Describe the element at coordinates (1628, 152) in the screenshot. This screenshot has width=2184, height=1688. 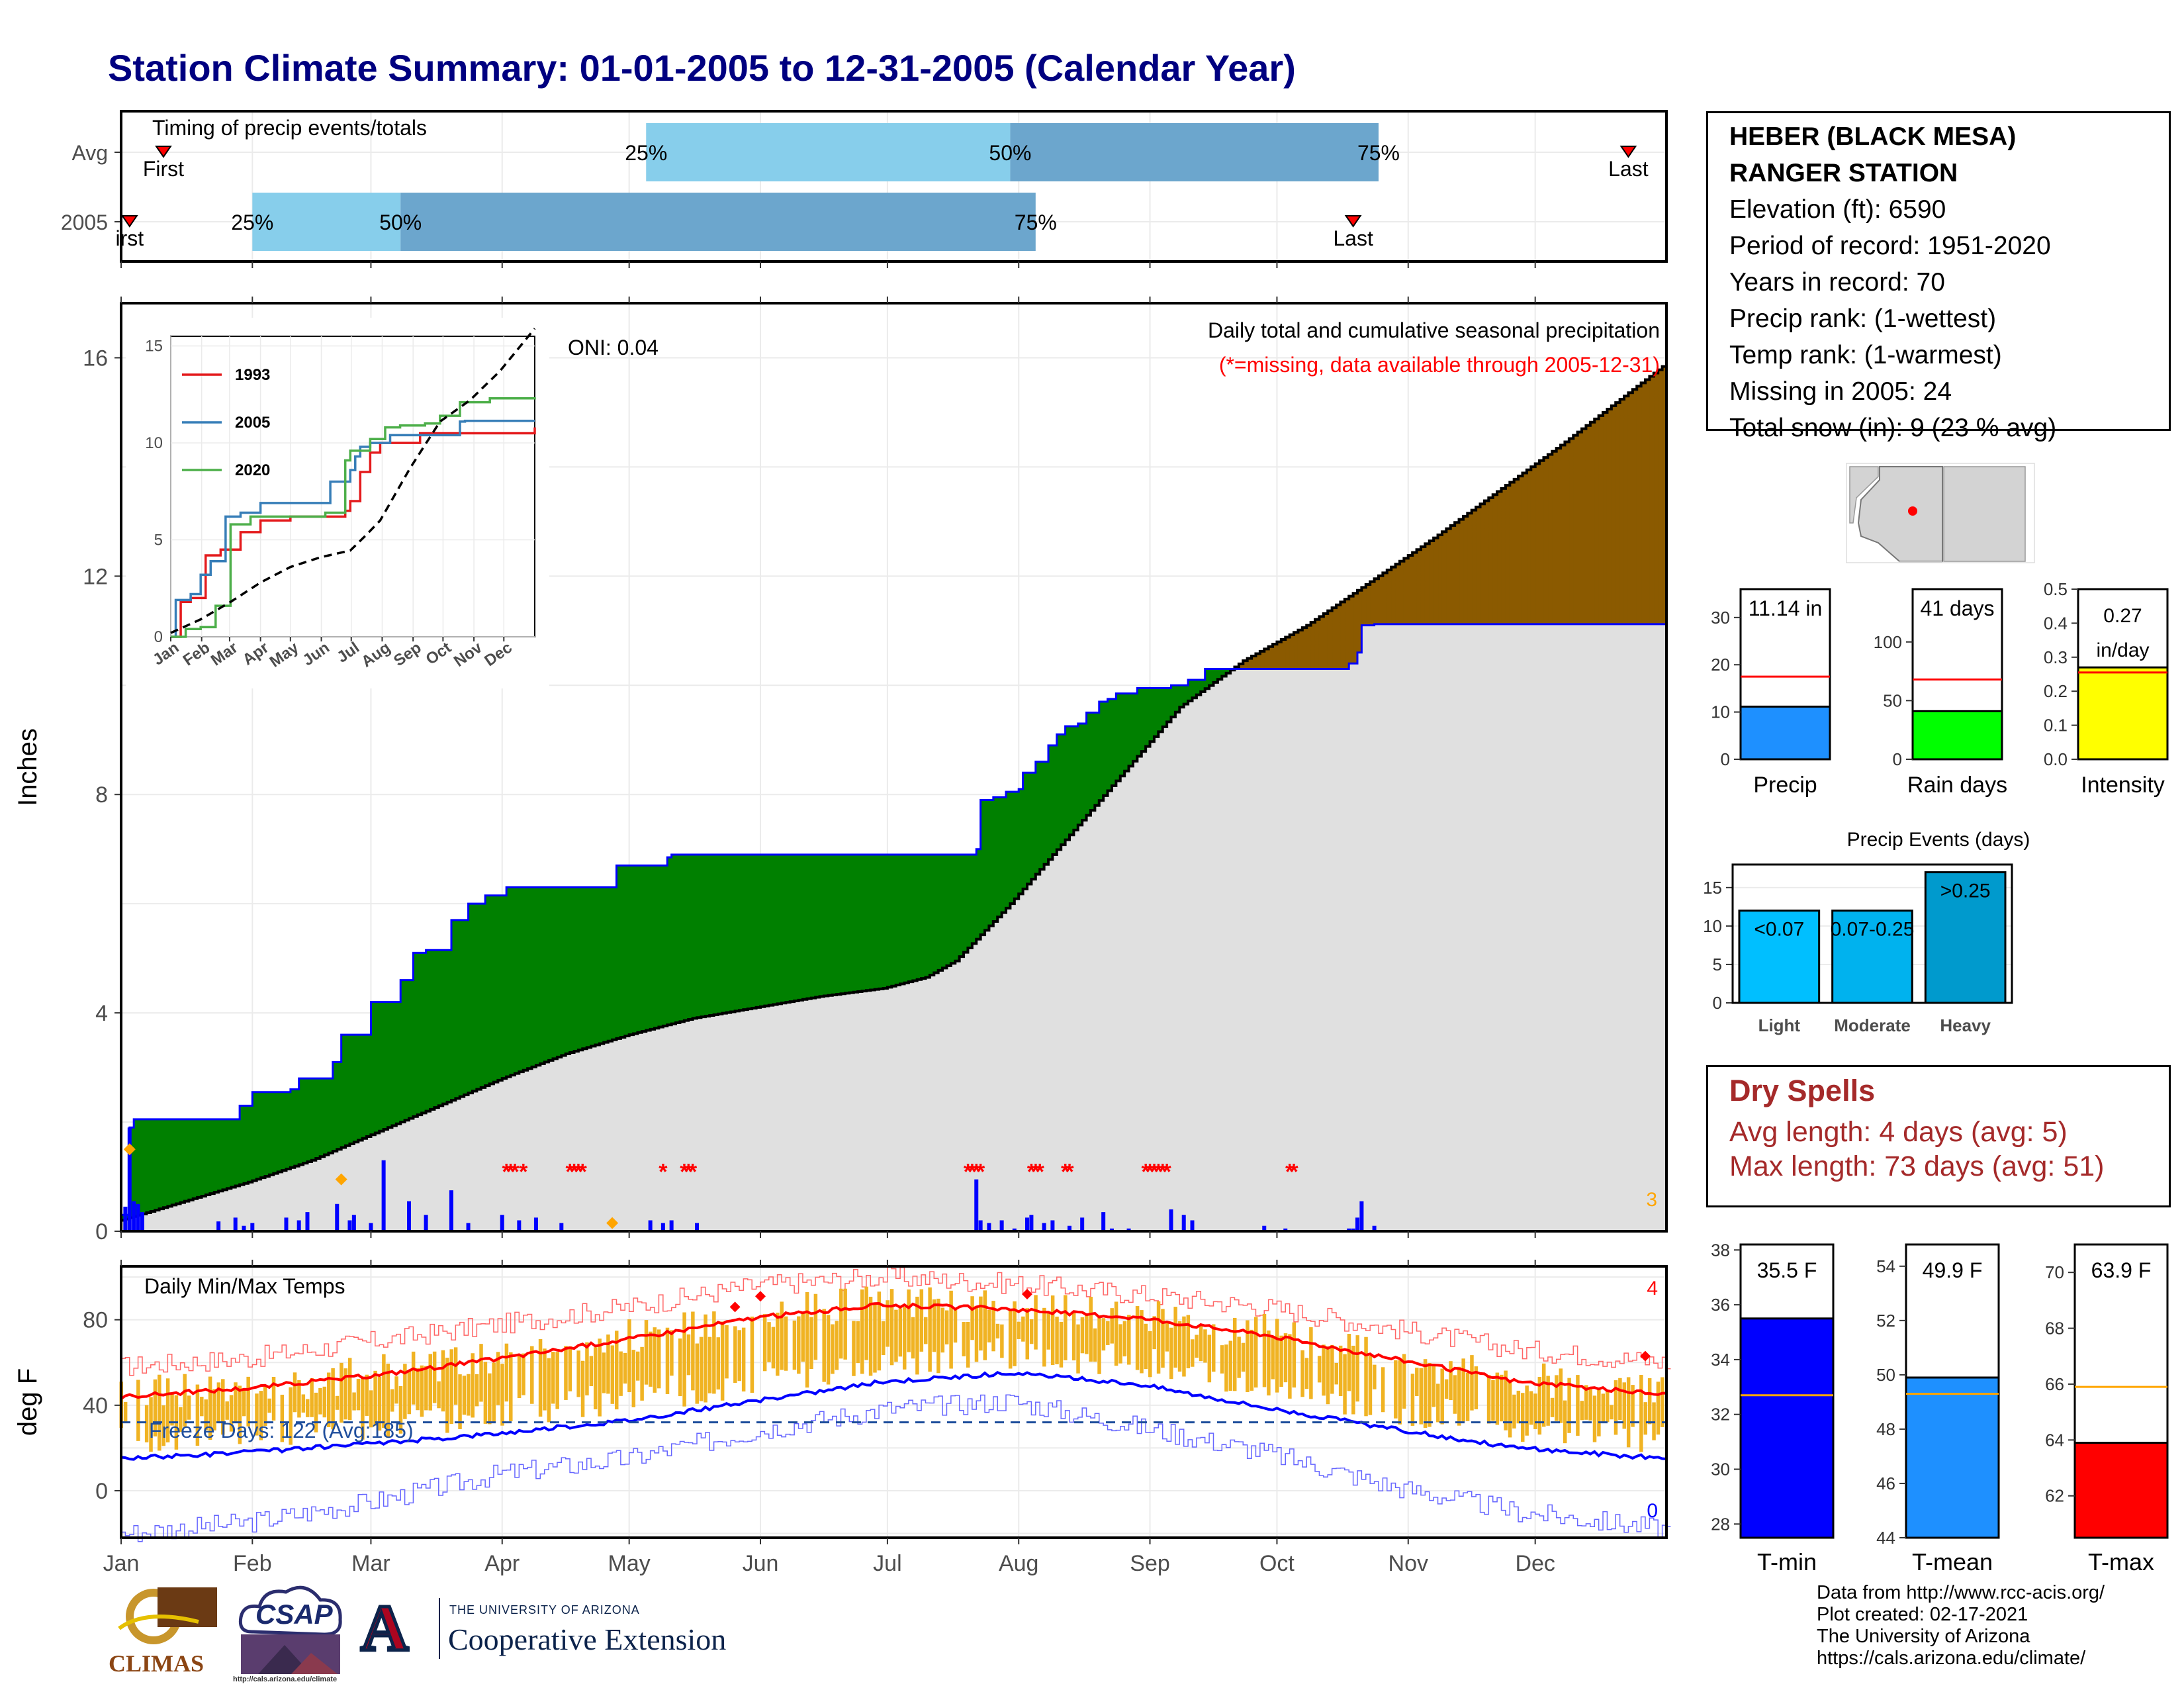
I see `timing-marker` at that location.